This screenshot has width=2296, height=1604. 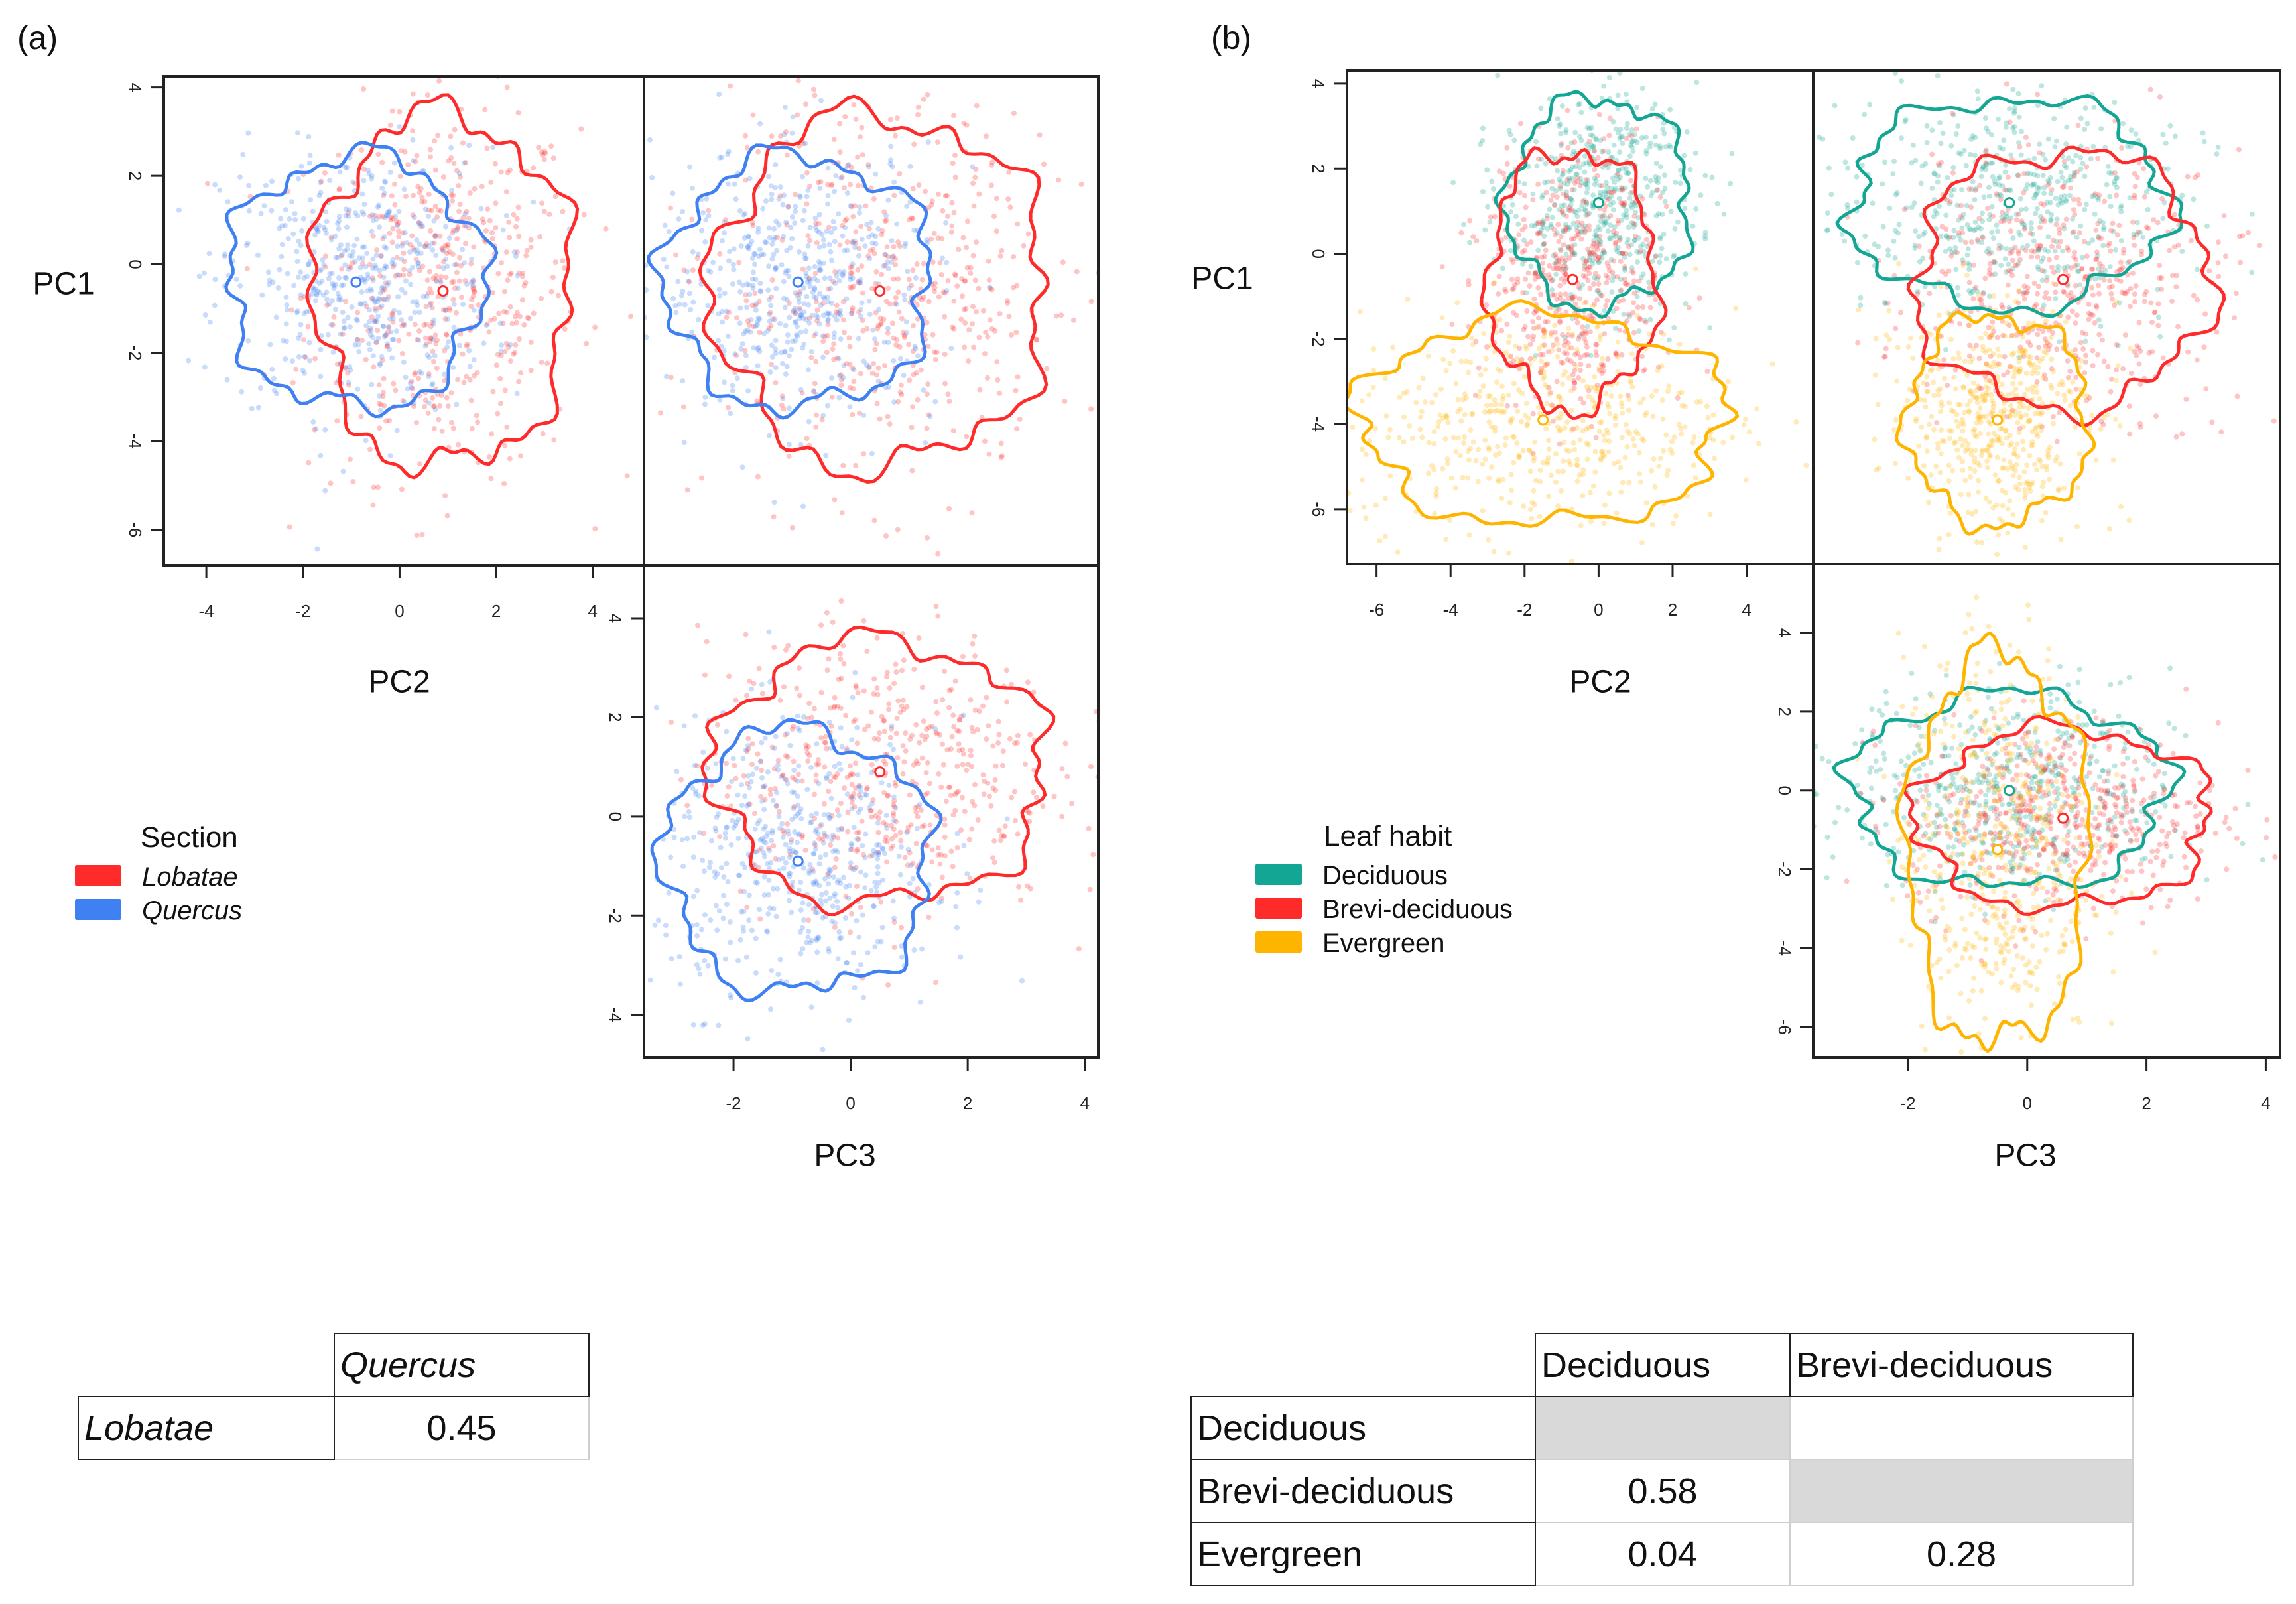 What do you see at coordinates (135, 530) in the screenshot?
I see `y-tick-label: -6` at bounding box center [135, 530].